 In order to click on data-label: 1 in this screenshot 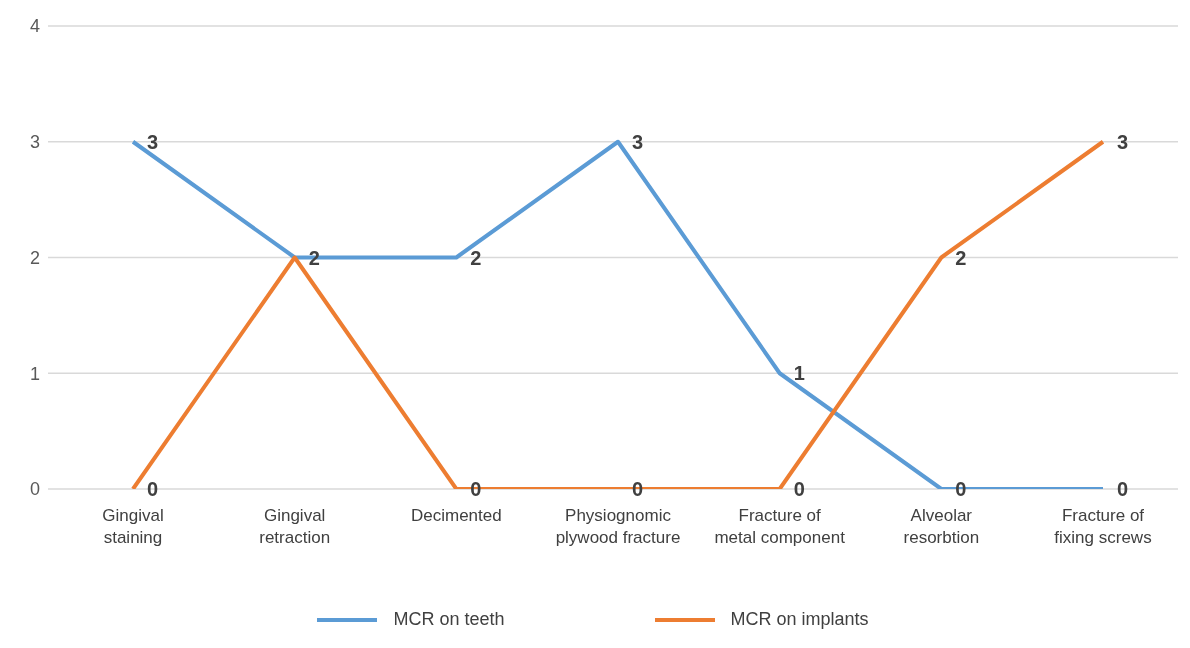, I will do `click(799, 373)`.